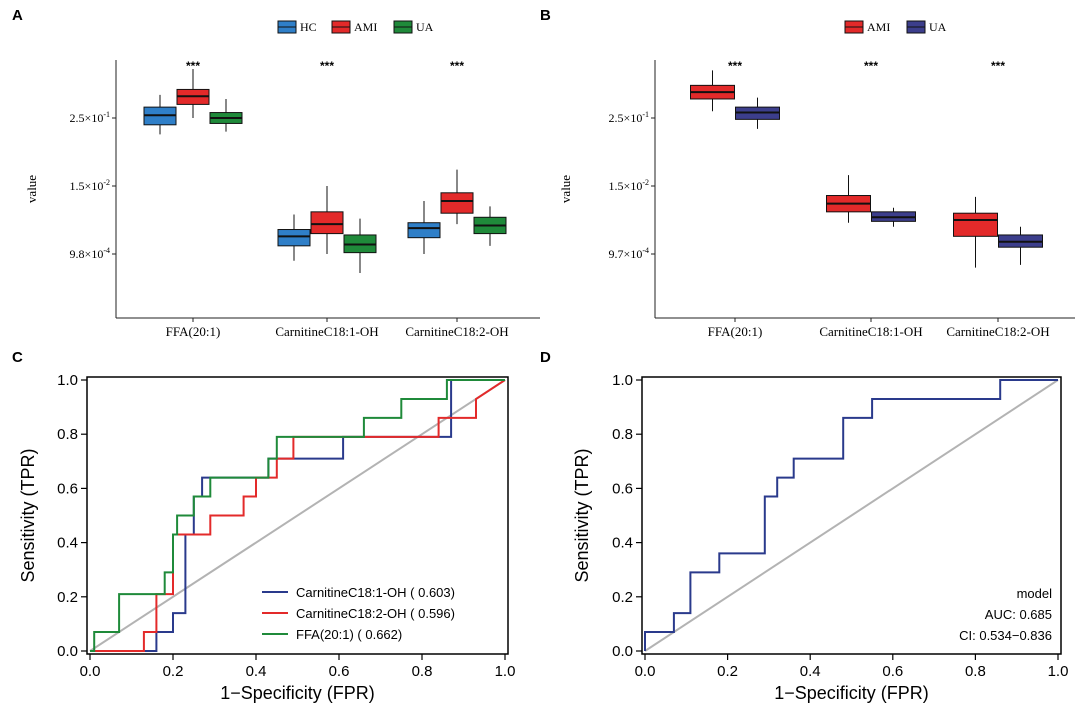 The image size is (1084, 714). Describe the element at coordinates (160, 114) in the screenshot. I see `box-ffa-20-1--hc` at that location.